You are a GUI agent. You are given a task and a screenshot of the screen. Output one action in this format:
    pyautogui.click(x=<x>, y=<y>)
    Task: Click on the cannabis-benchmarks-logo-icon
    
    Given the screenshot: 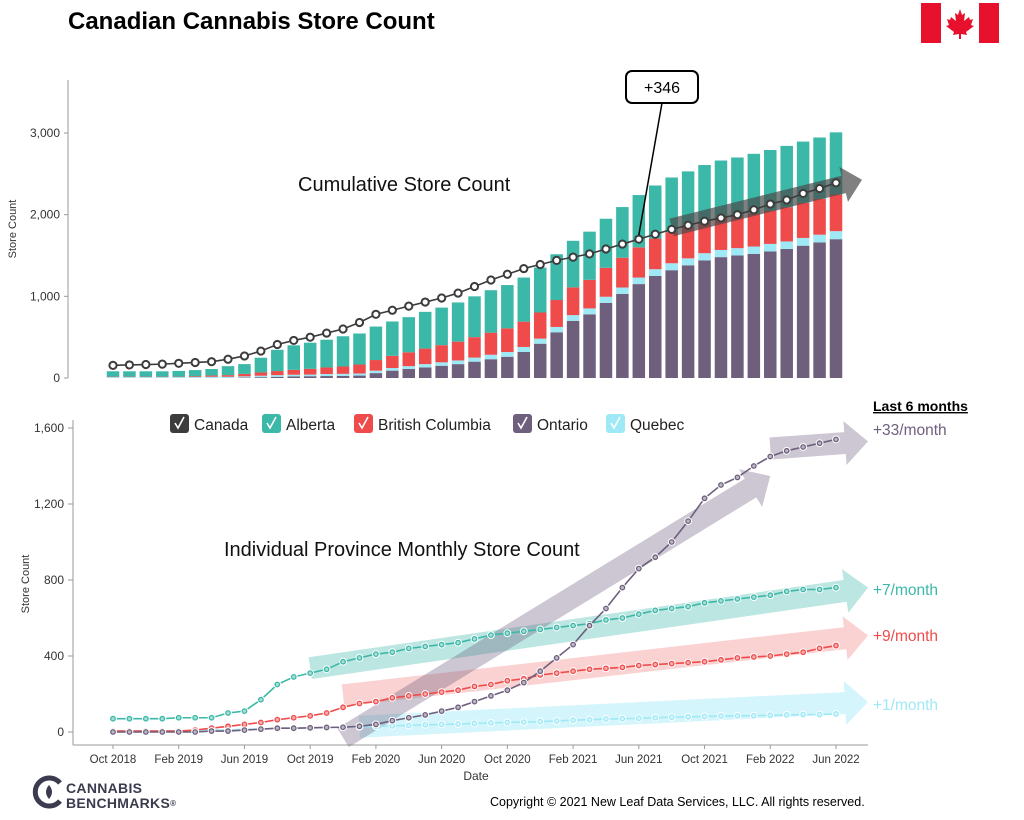 What is the action you would take?
    pyautogui.click(x=47, y=792)
    